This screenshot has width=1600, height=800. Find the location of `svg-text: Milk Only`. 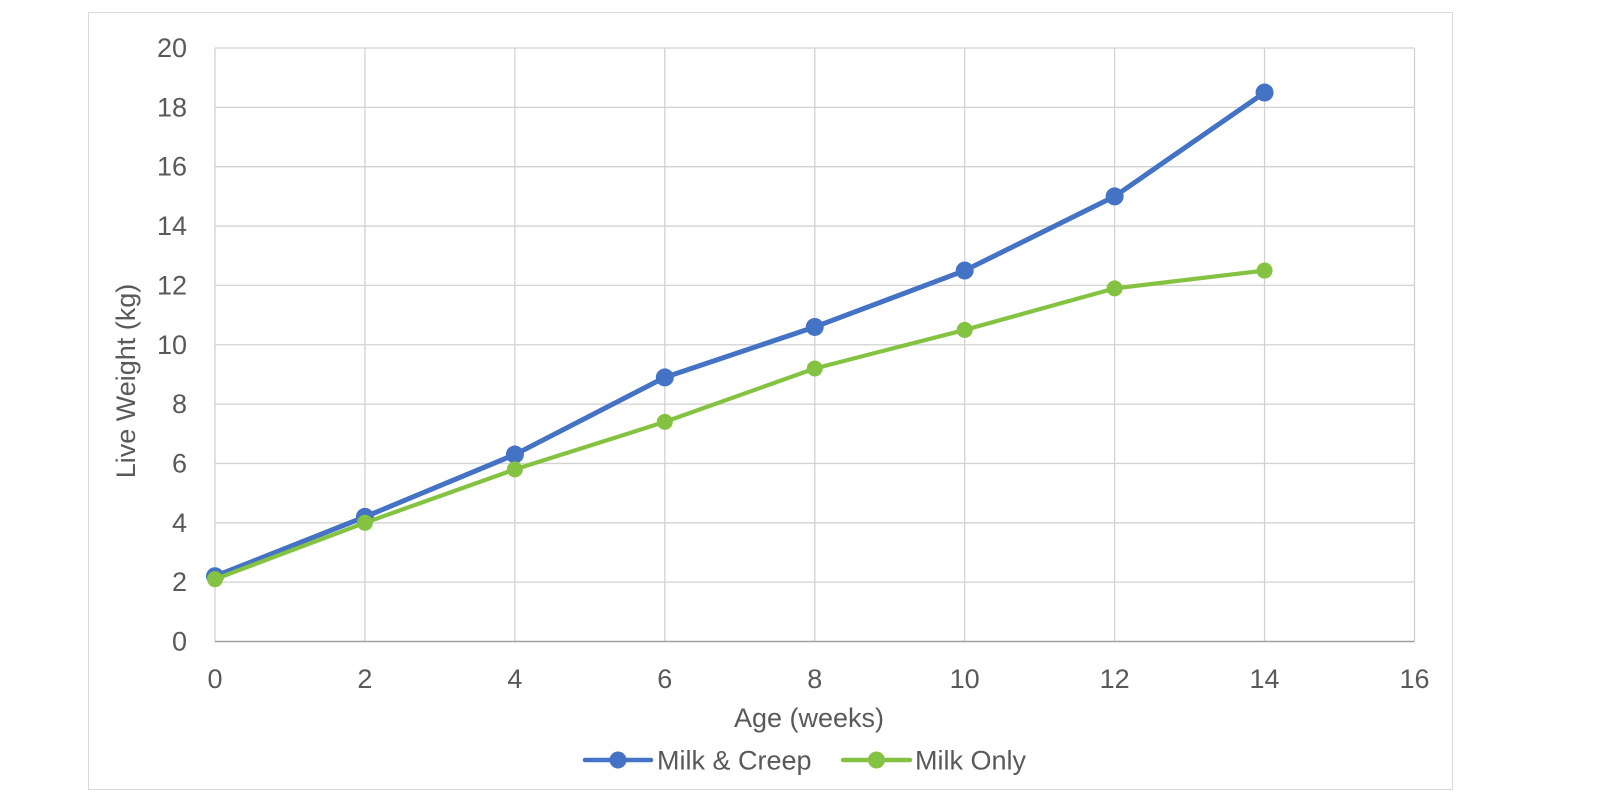

svg-text: Milk Only is located at coordinates (971, 761).